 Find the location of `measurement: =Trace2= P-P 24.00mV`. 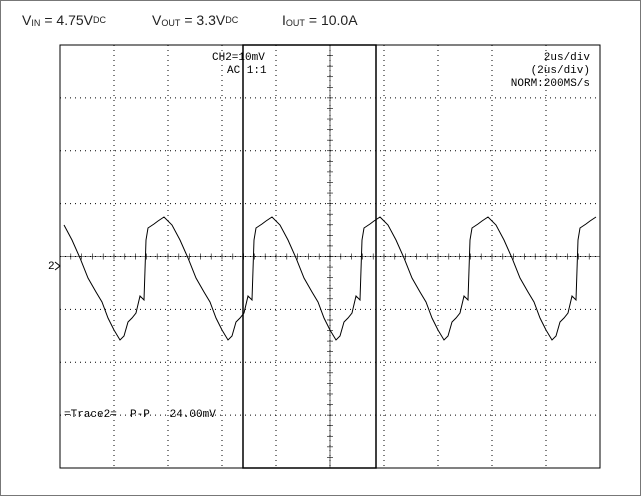

measurement: =Trace2= P-P 24.00mV is located at coordinates (140, 415).